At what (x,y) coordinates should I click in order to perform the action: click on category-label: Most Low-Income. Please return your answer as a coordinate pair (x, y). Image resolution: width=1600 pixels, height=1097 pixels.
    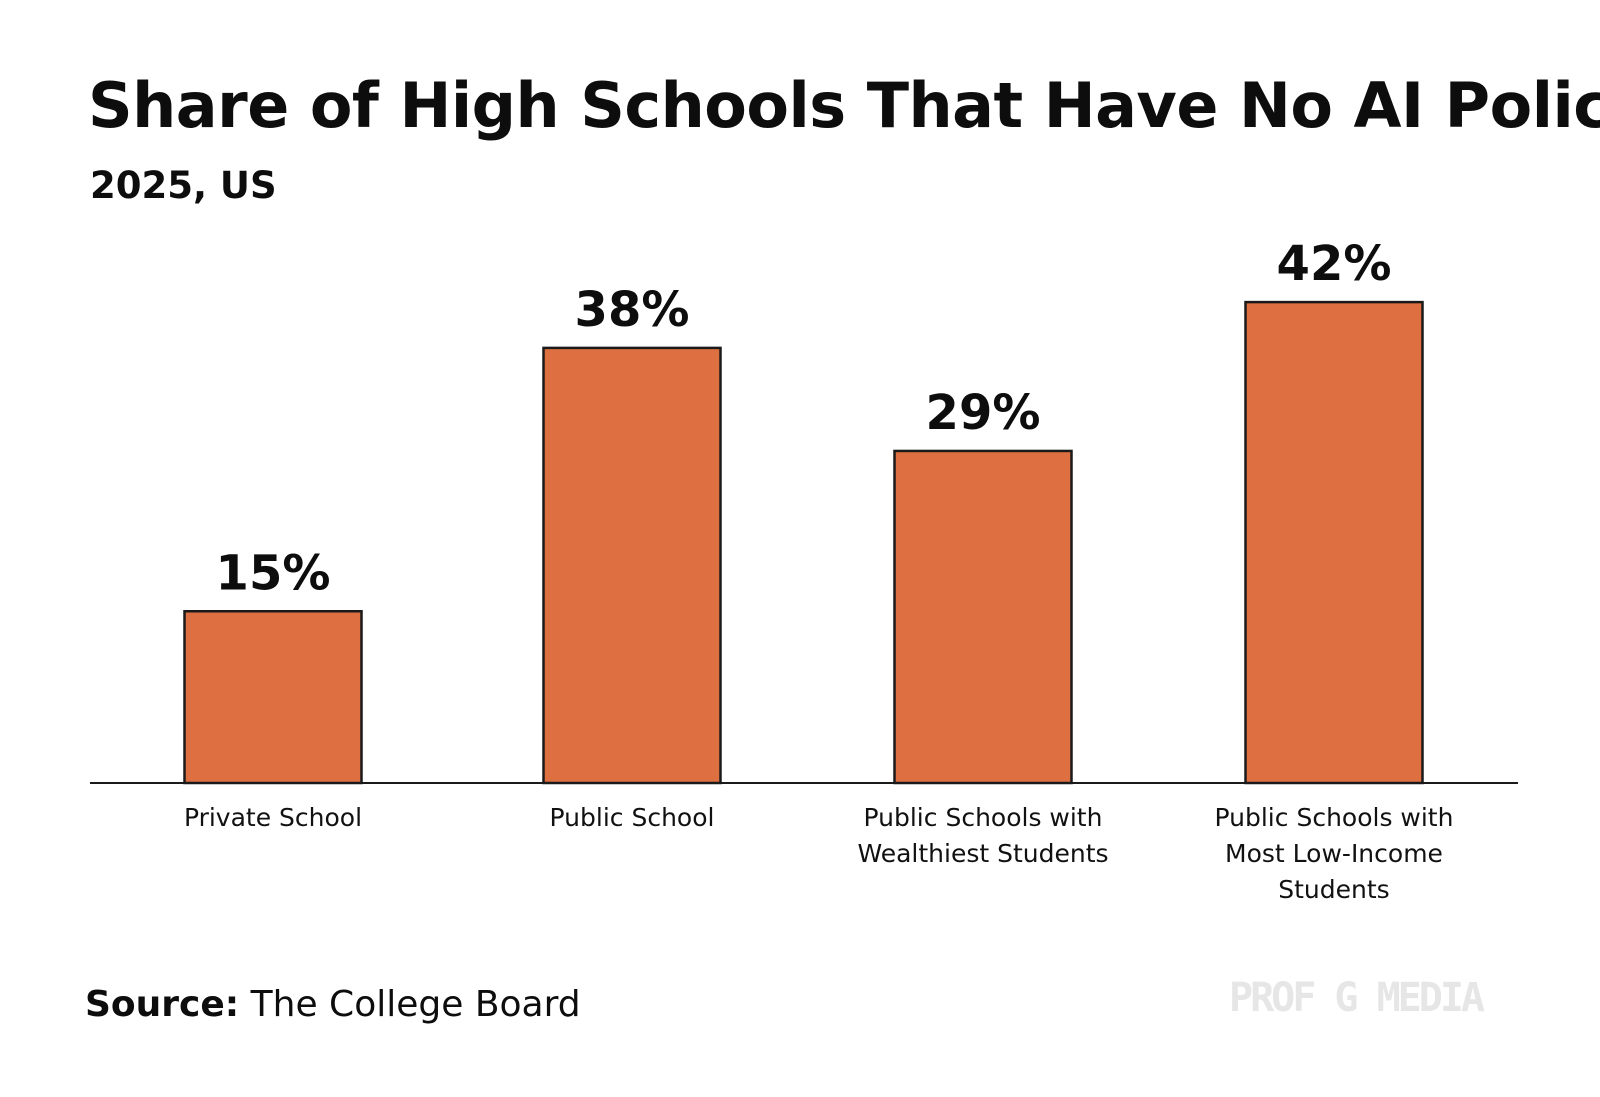
    Looking at the image, I should click on (1334, 853).